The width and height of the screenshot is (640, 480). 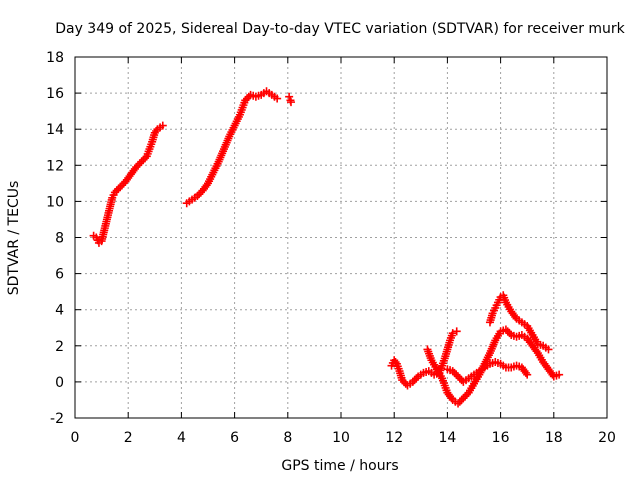 I want to click on y-tick-label: 4, so click(x=59, y=311).